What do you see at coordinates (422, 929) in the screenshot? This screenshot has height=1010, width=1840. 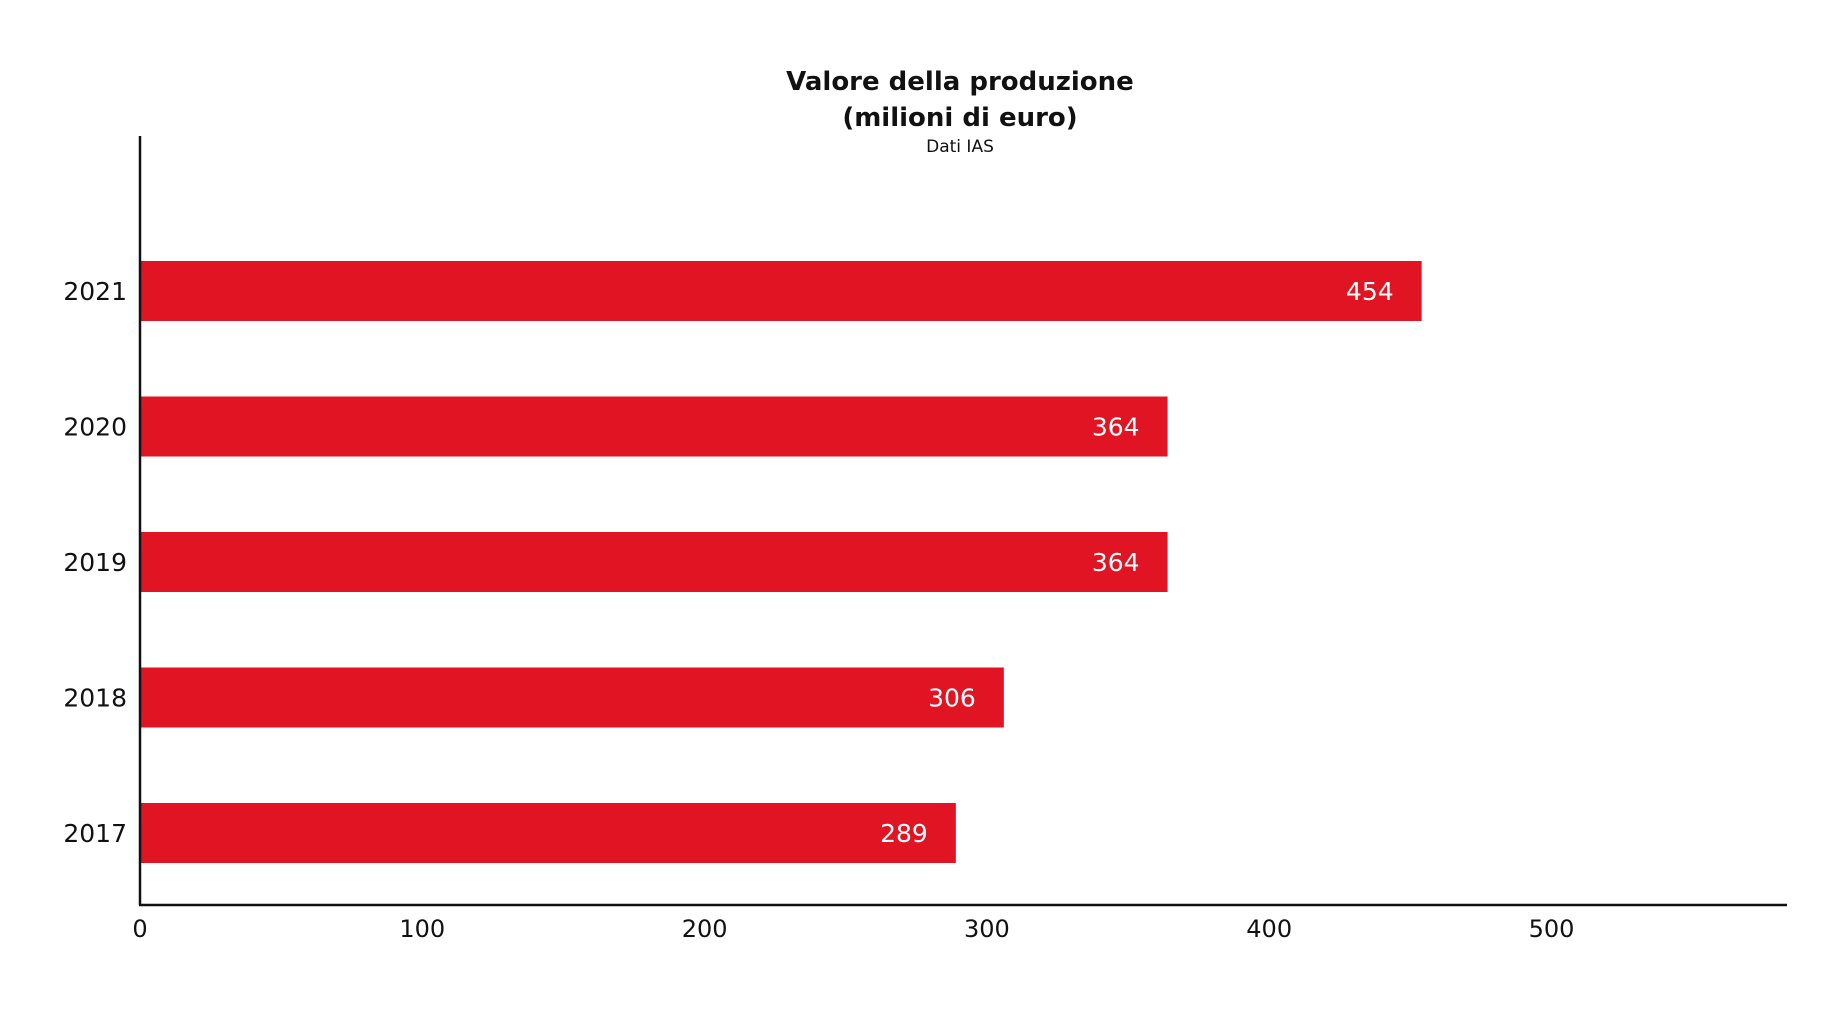 I see `x-tick-label-100: 100` at bounding box center [422, 929].